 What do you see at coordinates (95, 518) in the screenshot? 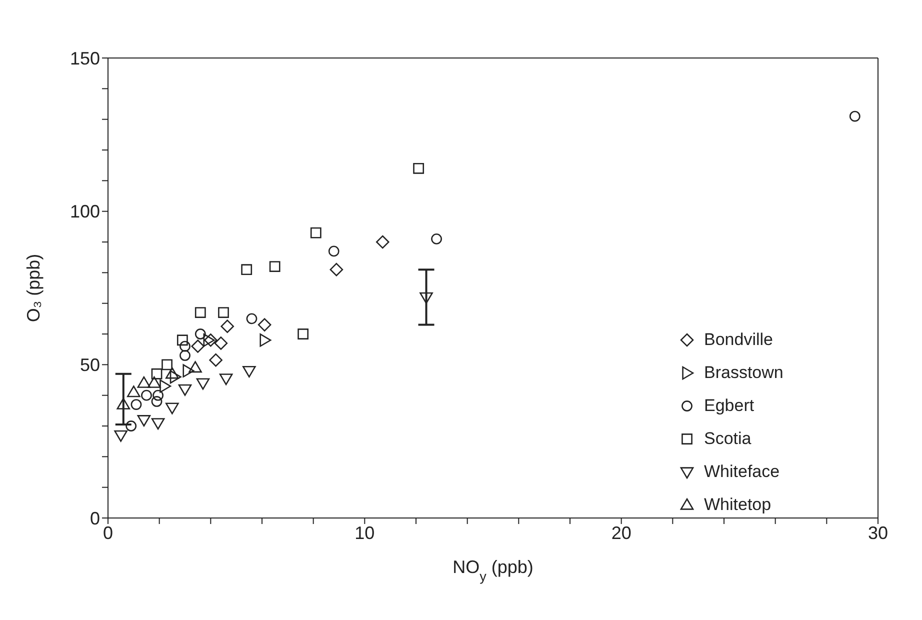
I see `y-tick-label: 0` at bounding box center [95, 518].